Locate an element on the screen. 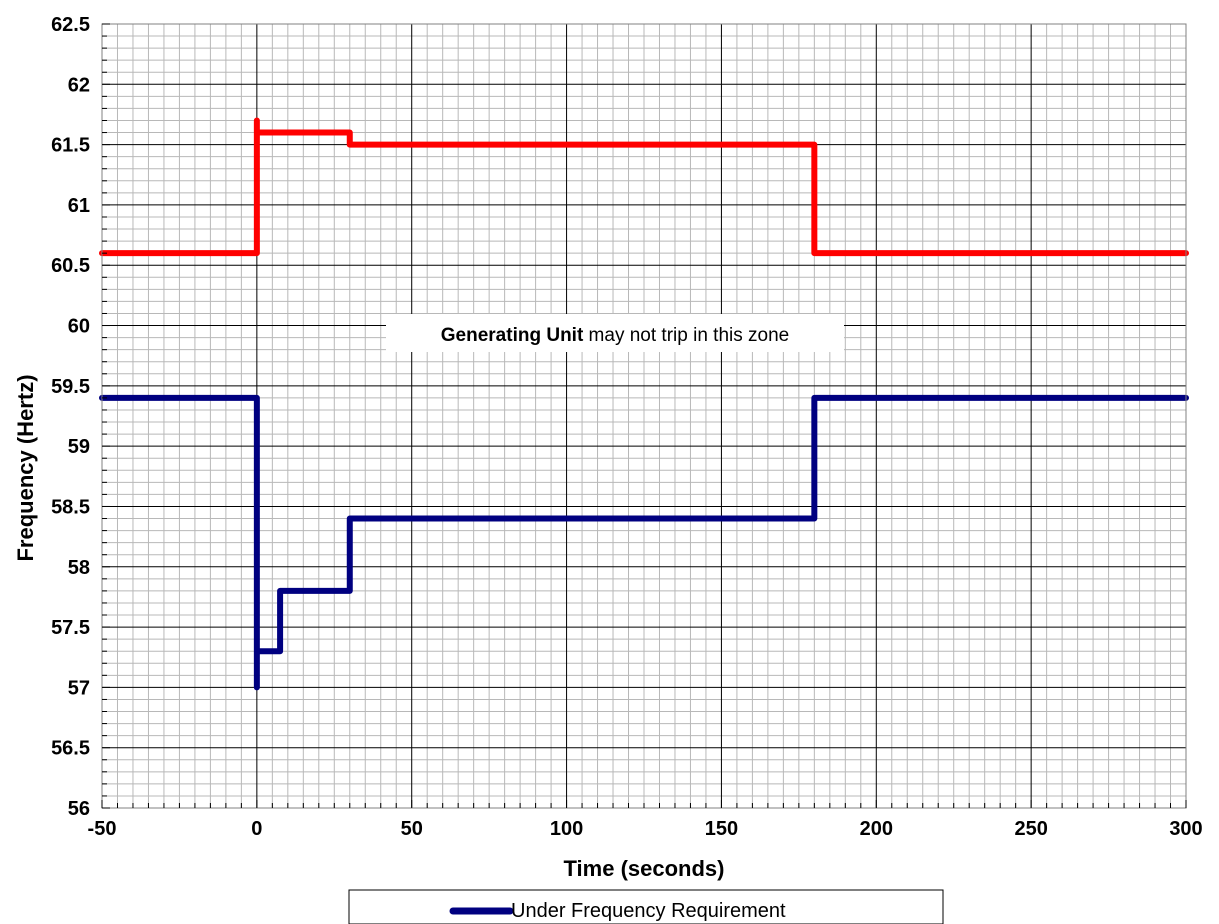  y-tick-label: 62 is located at coordinates (79, 85).